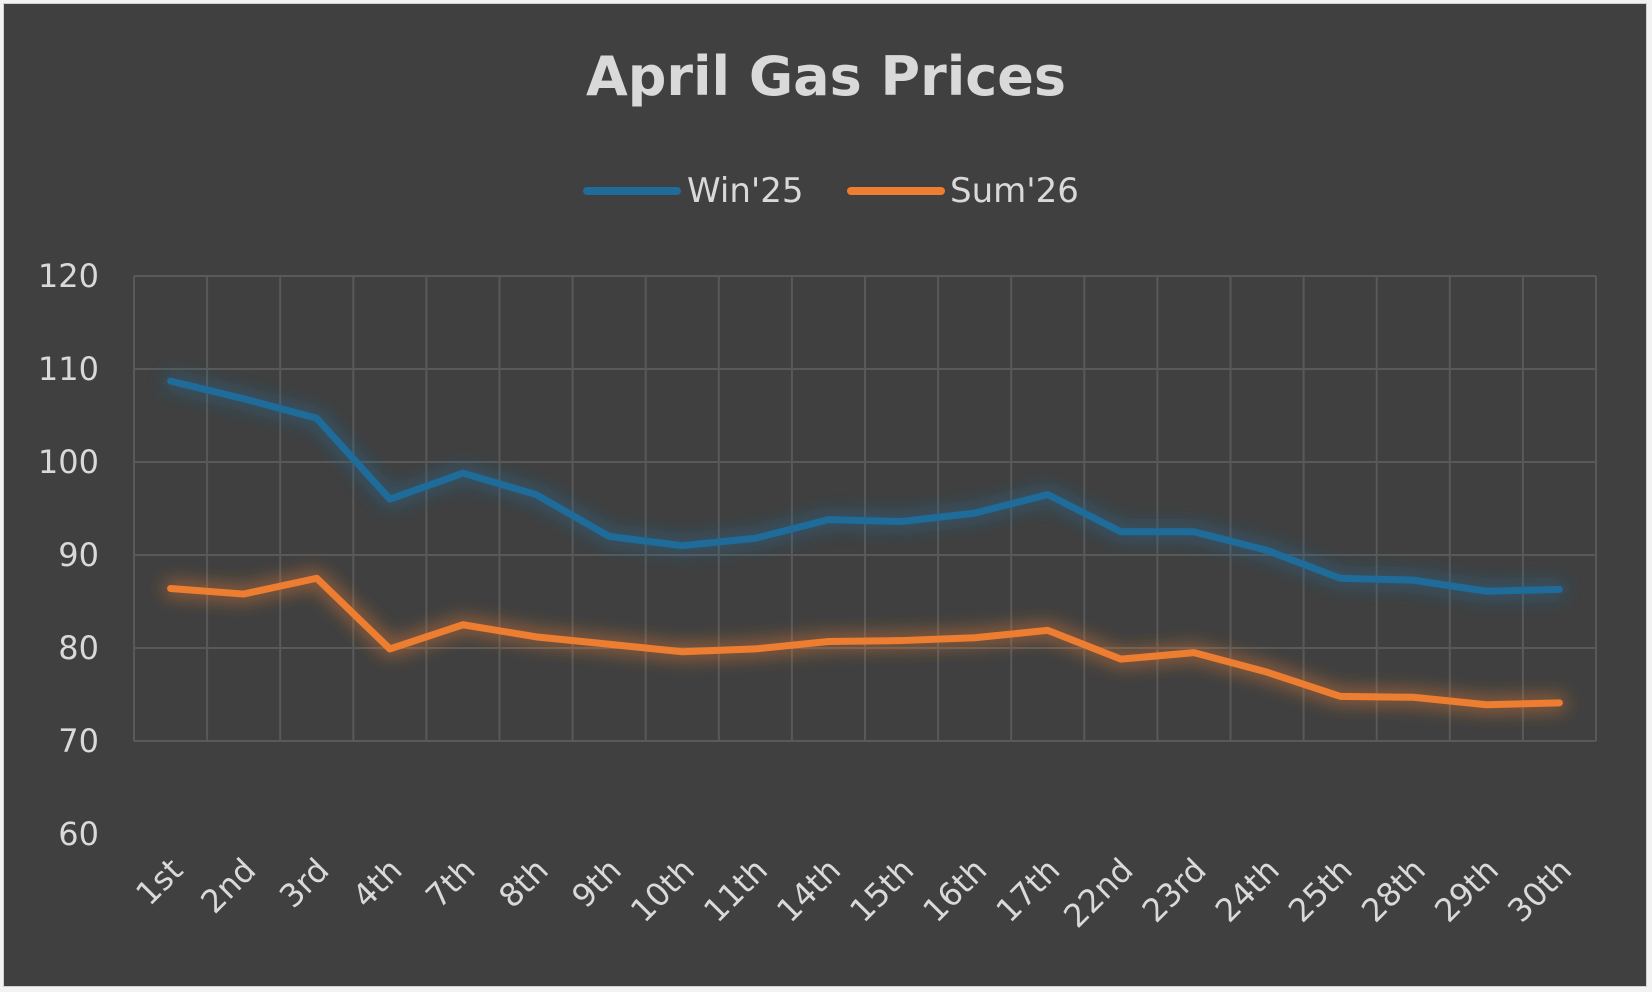  Describe the element at coordinates (304, 883) in the screenshot. I see `x-tick-label: 3rd` at that location.